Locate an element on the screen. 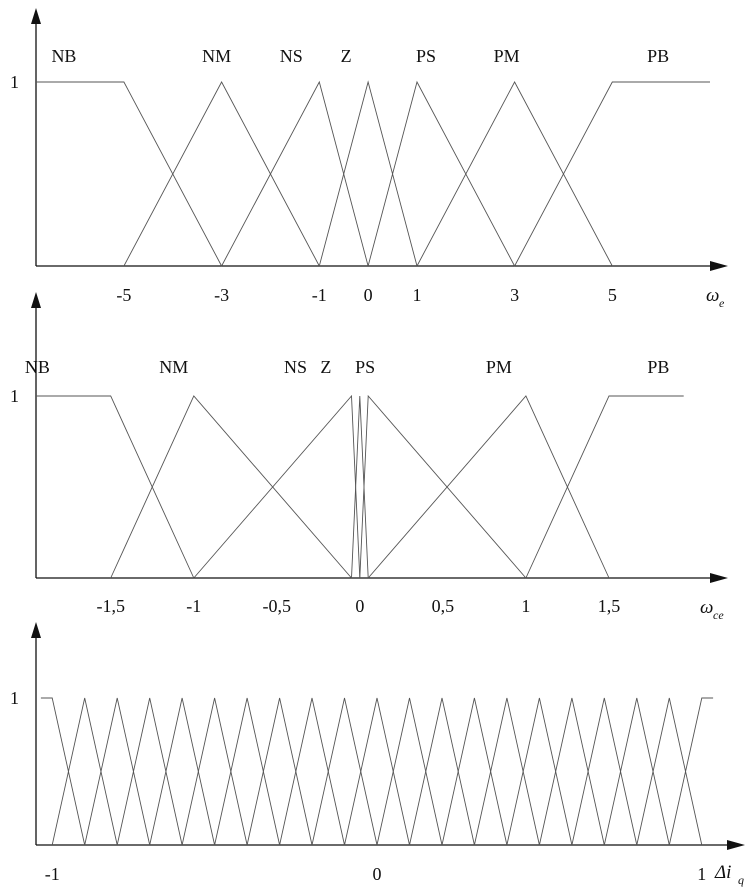  x-tick-label: -5 is located at coordinates (123, 295).